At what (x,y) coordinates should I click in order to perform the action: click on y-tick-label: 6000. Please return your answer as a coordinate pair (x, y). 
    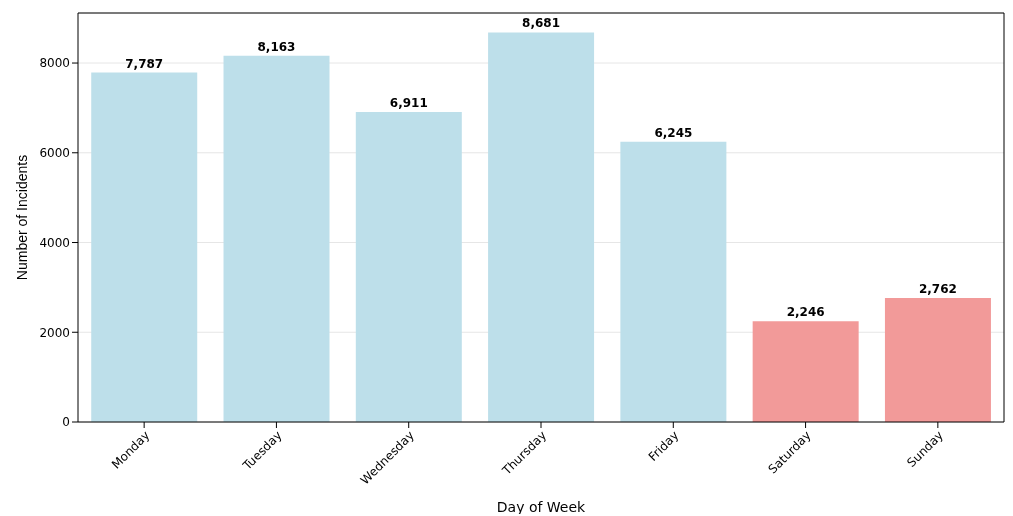
    Looking at the image, I should click on (54, 153).